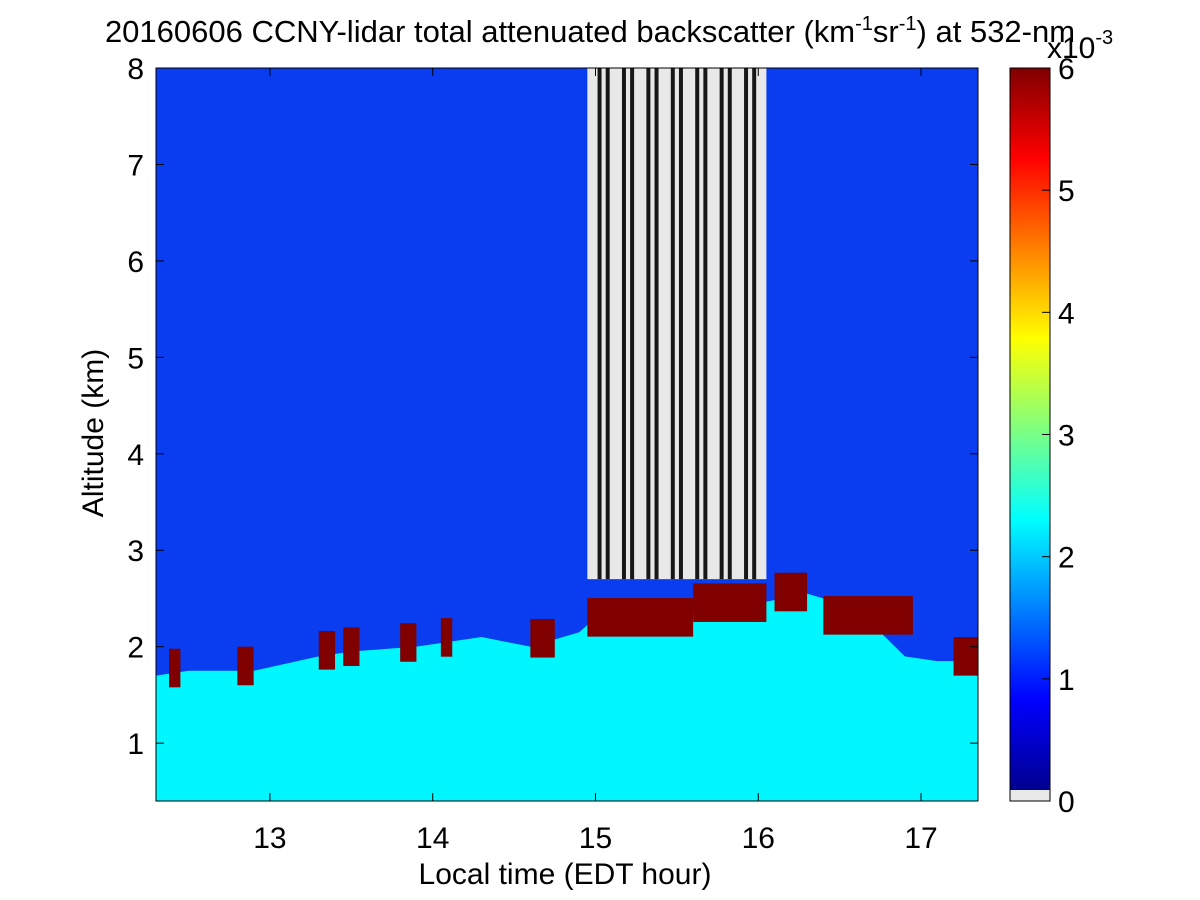  What do you see at coordinates (135, 551) in the screenshot?
I see `y-tick-label: 3` at bounding box center [135, 551].